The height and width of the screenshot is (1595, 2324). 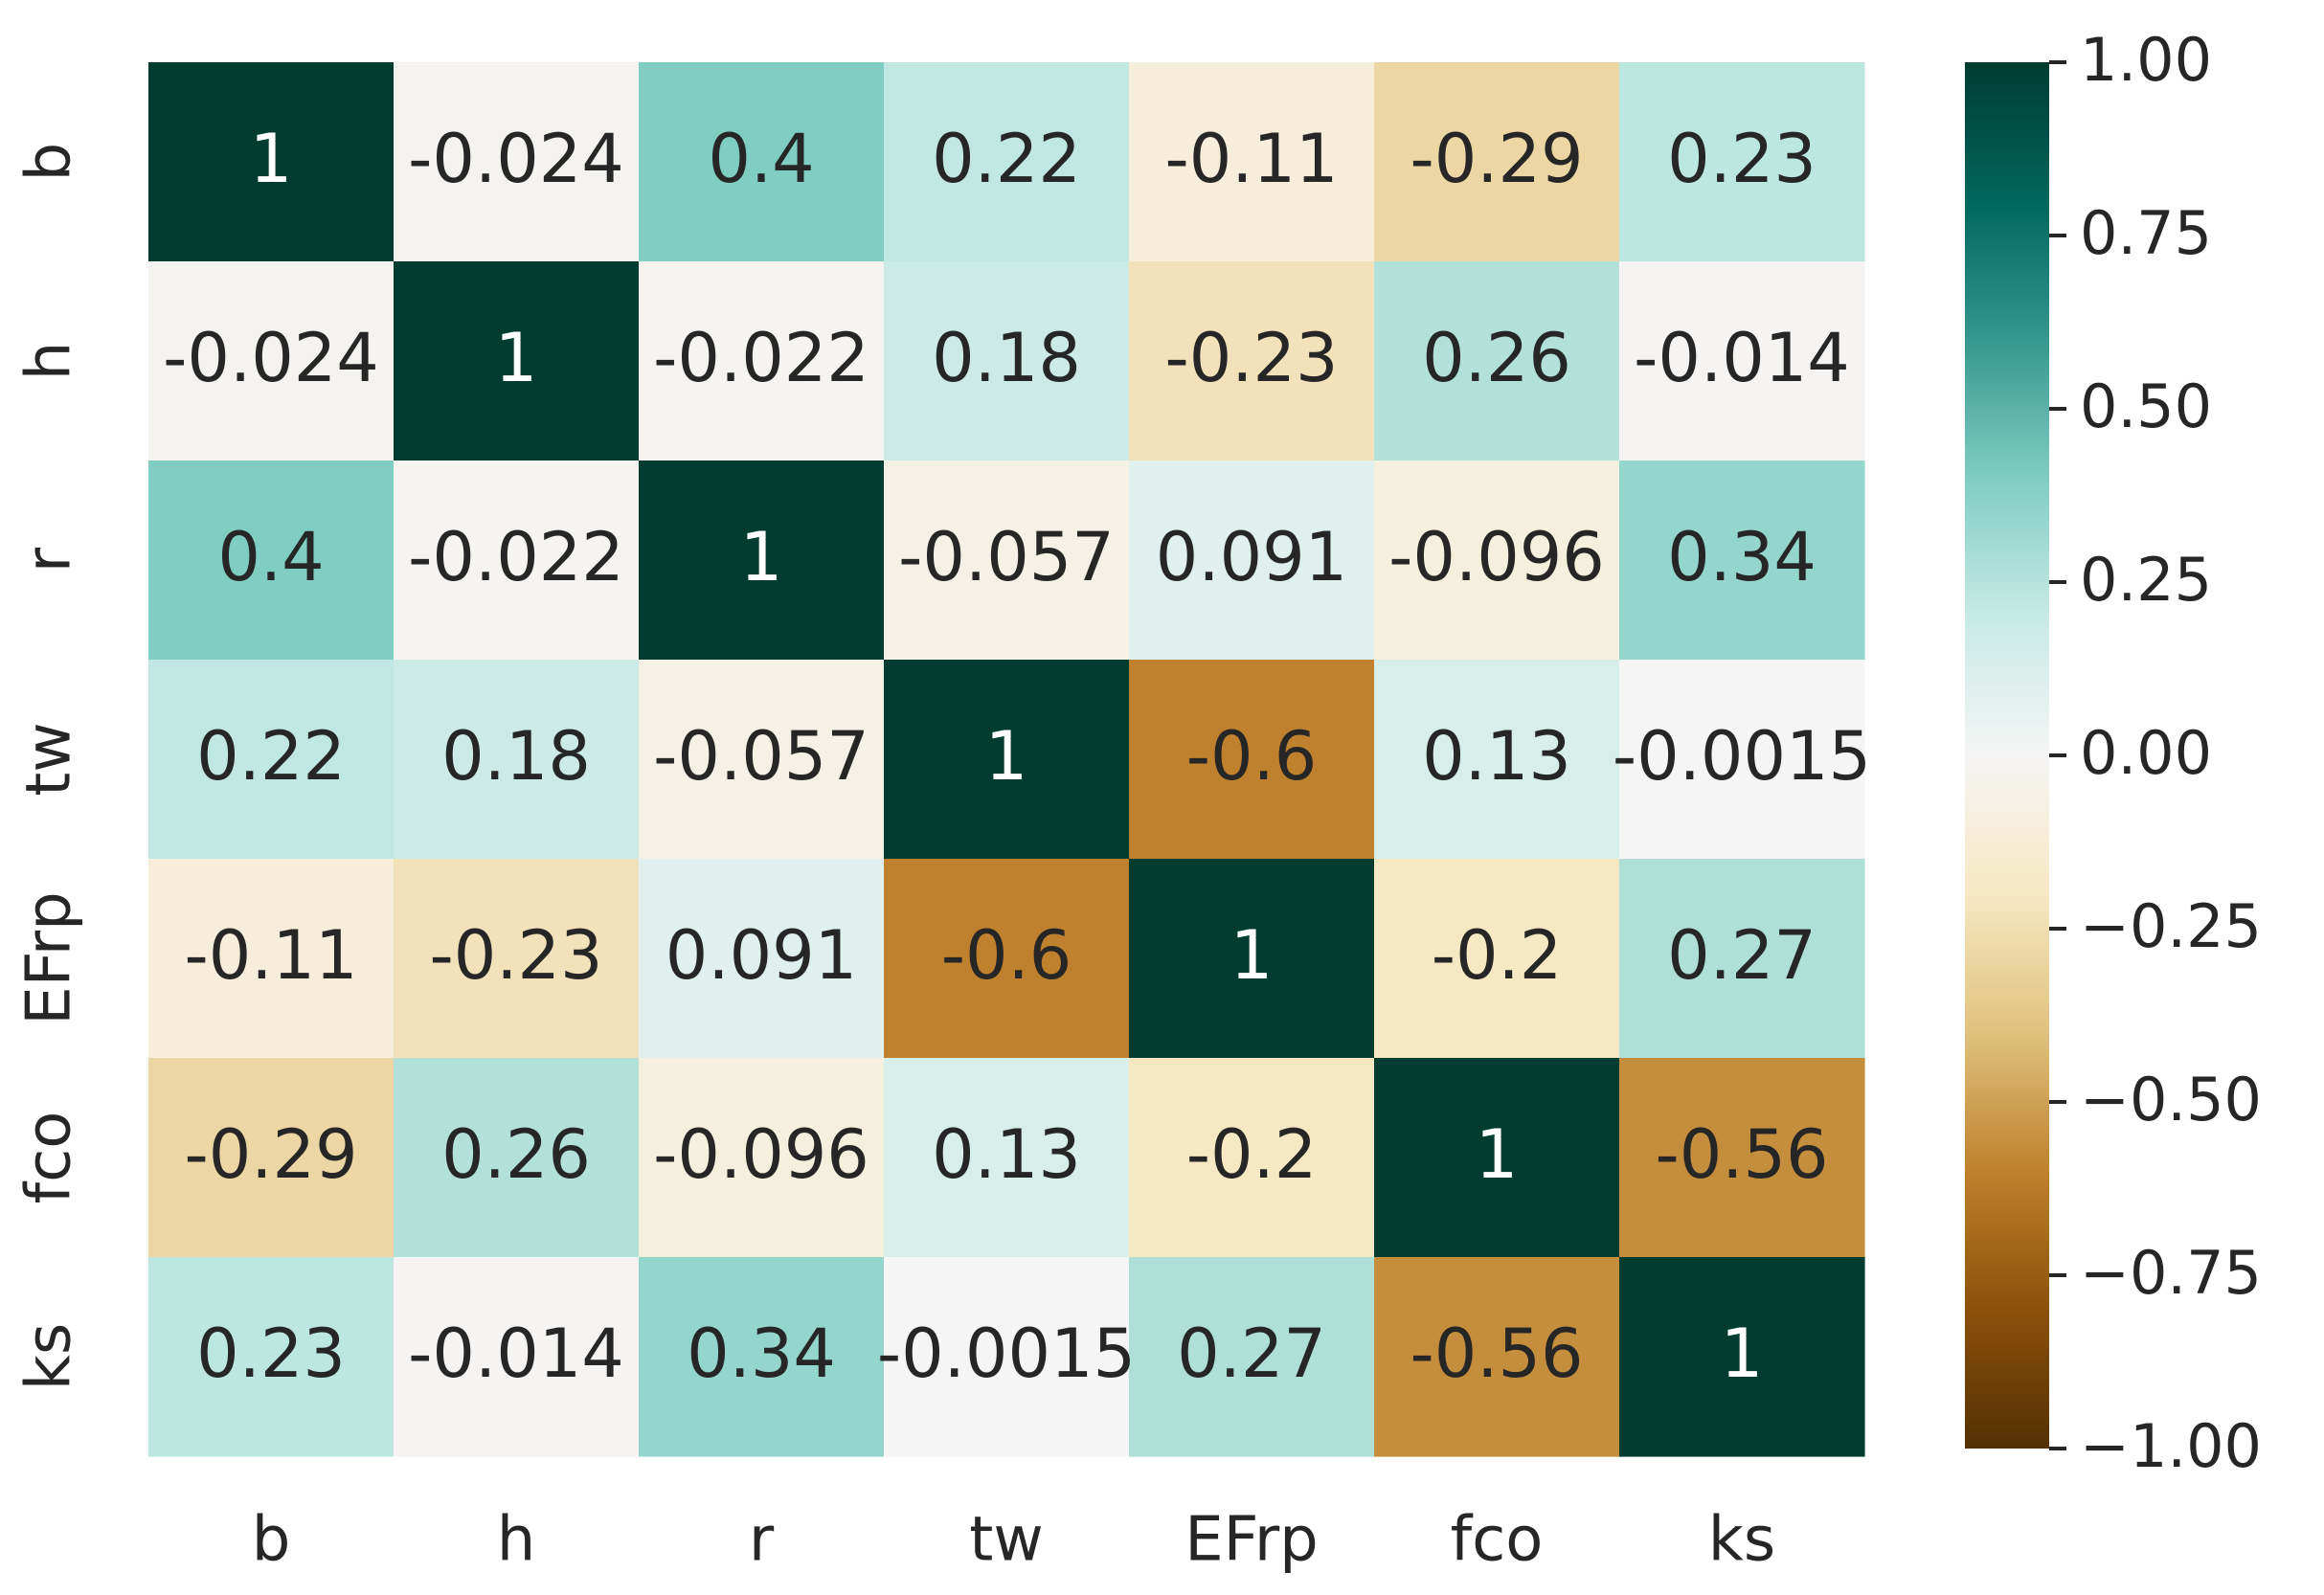 I want to click on colorbar-tick-label: 0.00, so click(x=2146, y=753).